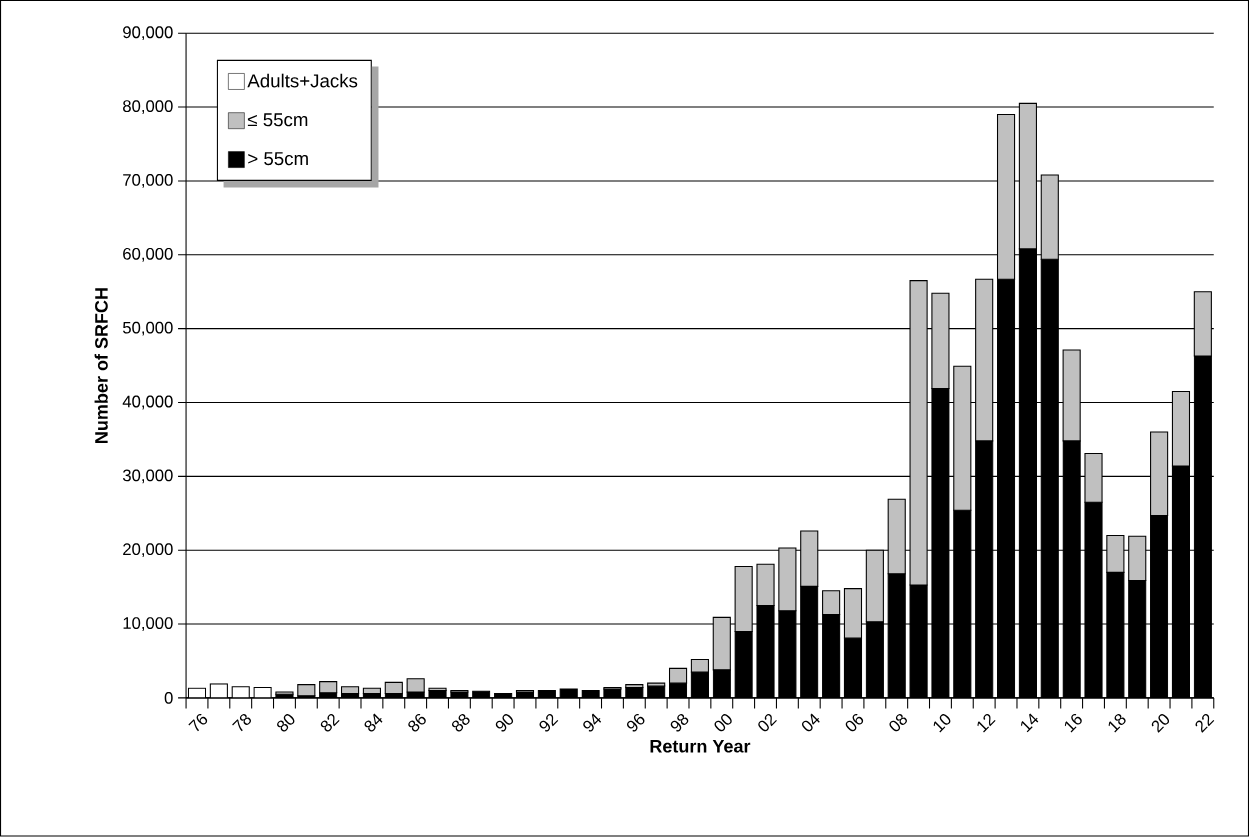  Describe the element at coordinates (700, 746) in the screenshot. I see `x-axis-title: Return Year` at that location.